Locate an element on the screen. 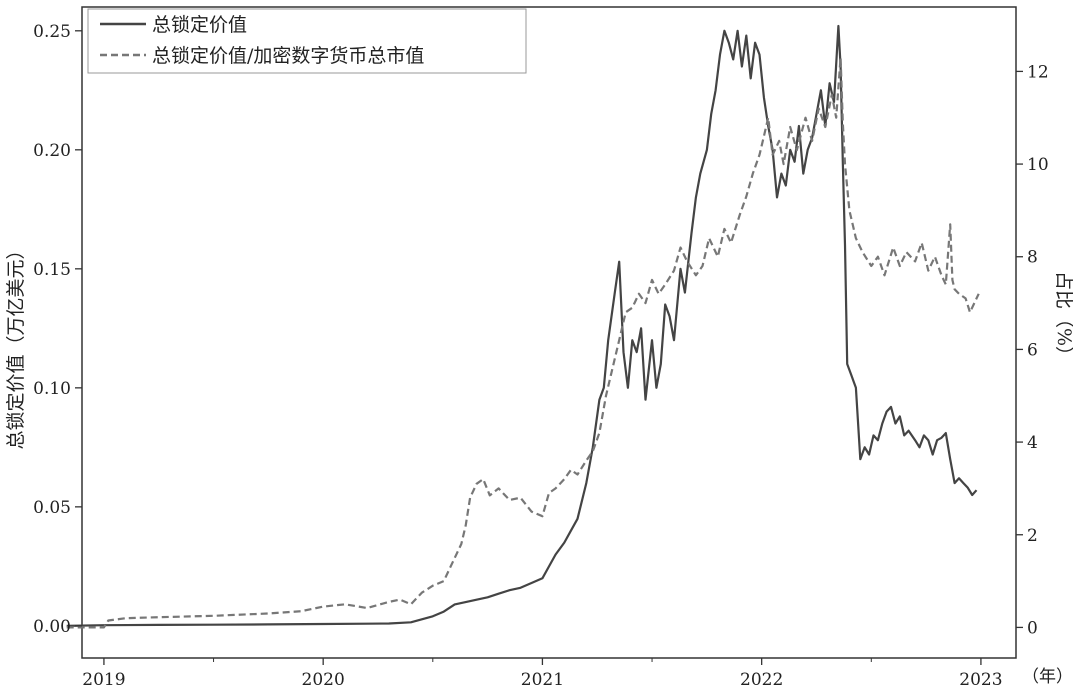 This screenshot has width=1073, height=691. y-tick-label: 0.25 is located at coordinates (52, 32).